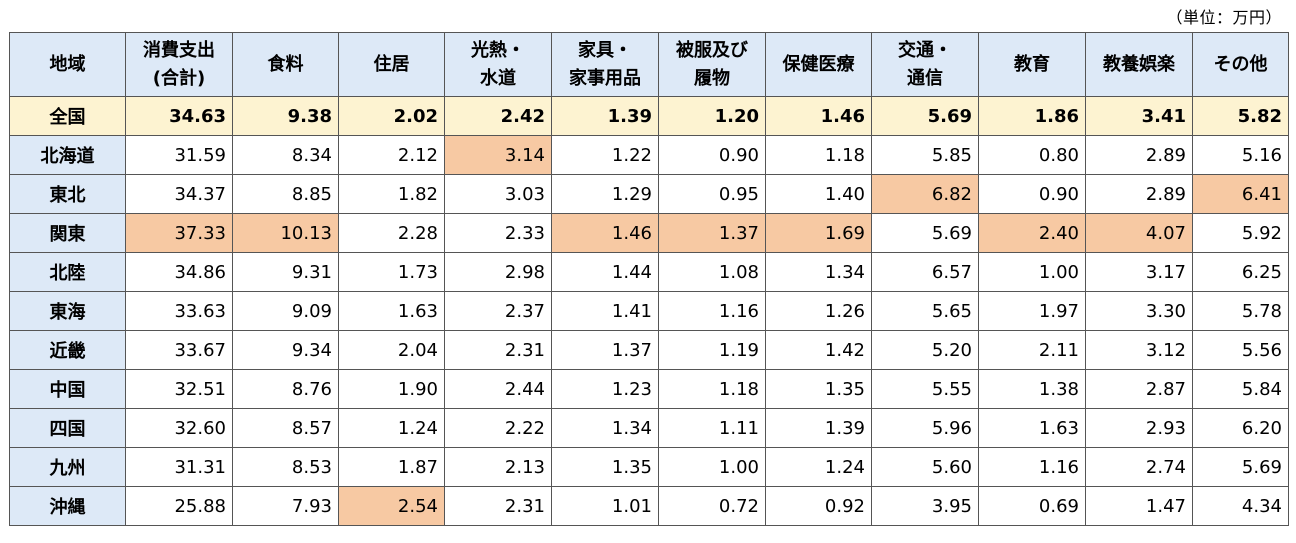 This screenshot has width=1296, height=543. I want to click on value-cell: 1.26, so click(818, 311).